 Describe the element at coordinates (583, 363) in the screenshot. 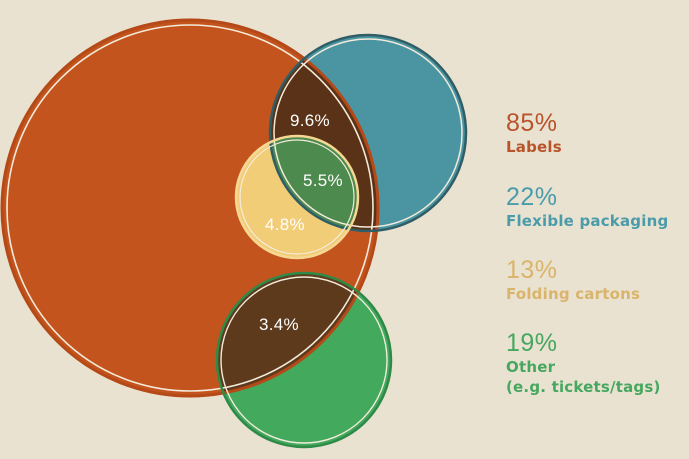

I see `legend-item-other: 19% Other (e.g. tickets/tags)` at that location.